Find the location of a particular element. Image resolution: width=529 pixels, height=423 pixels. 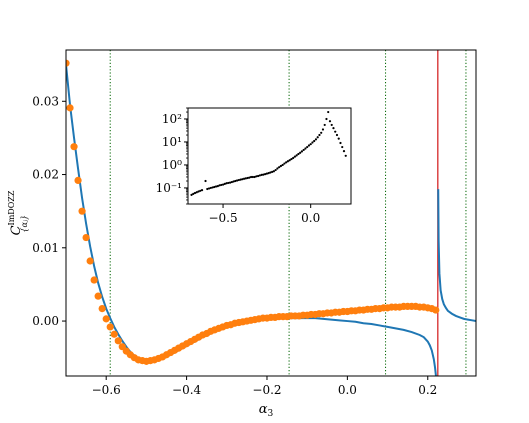

inset-x-tick-label: 0.0 is located at coordinates (310, 218).